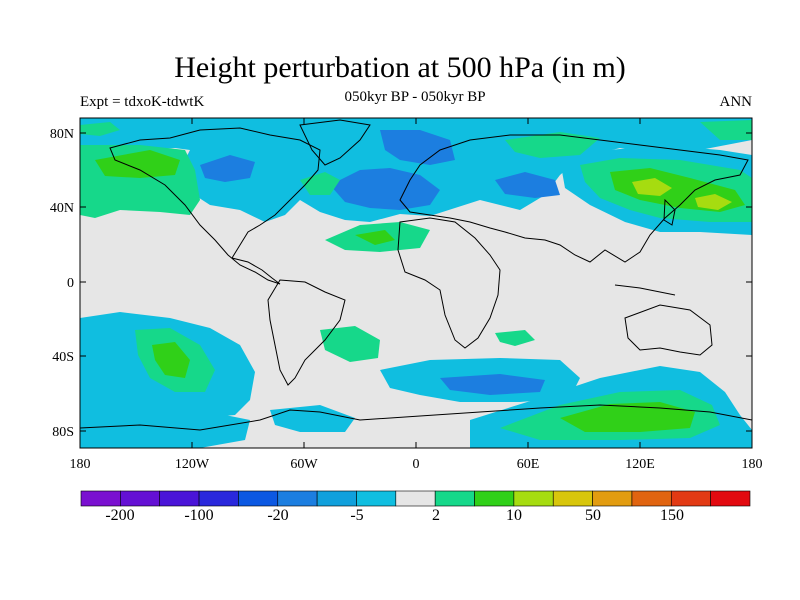  I want to click on colorbar-label: -5, so click(357, 515).